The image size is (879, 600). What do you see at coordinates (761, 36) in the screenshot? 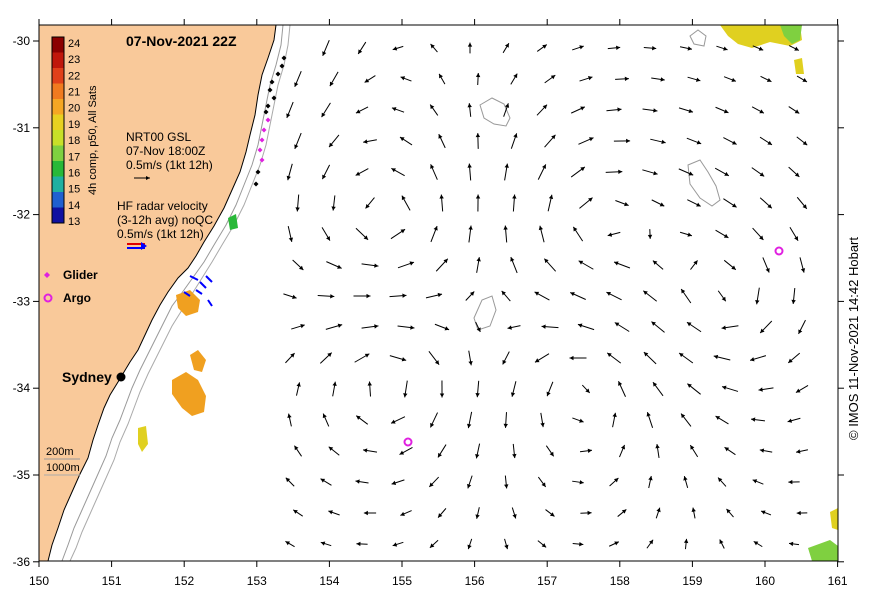
I see `sst-patch-ne` at bounding box center [761, 36].